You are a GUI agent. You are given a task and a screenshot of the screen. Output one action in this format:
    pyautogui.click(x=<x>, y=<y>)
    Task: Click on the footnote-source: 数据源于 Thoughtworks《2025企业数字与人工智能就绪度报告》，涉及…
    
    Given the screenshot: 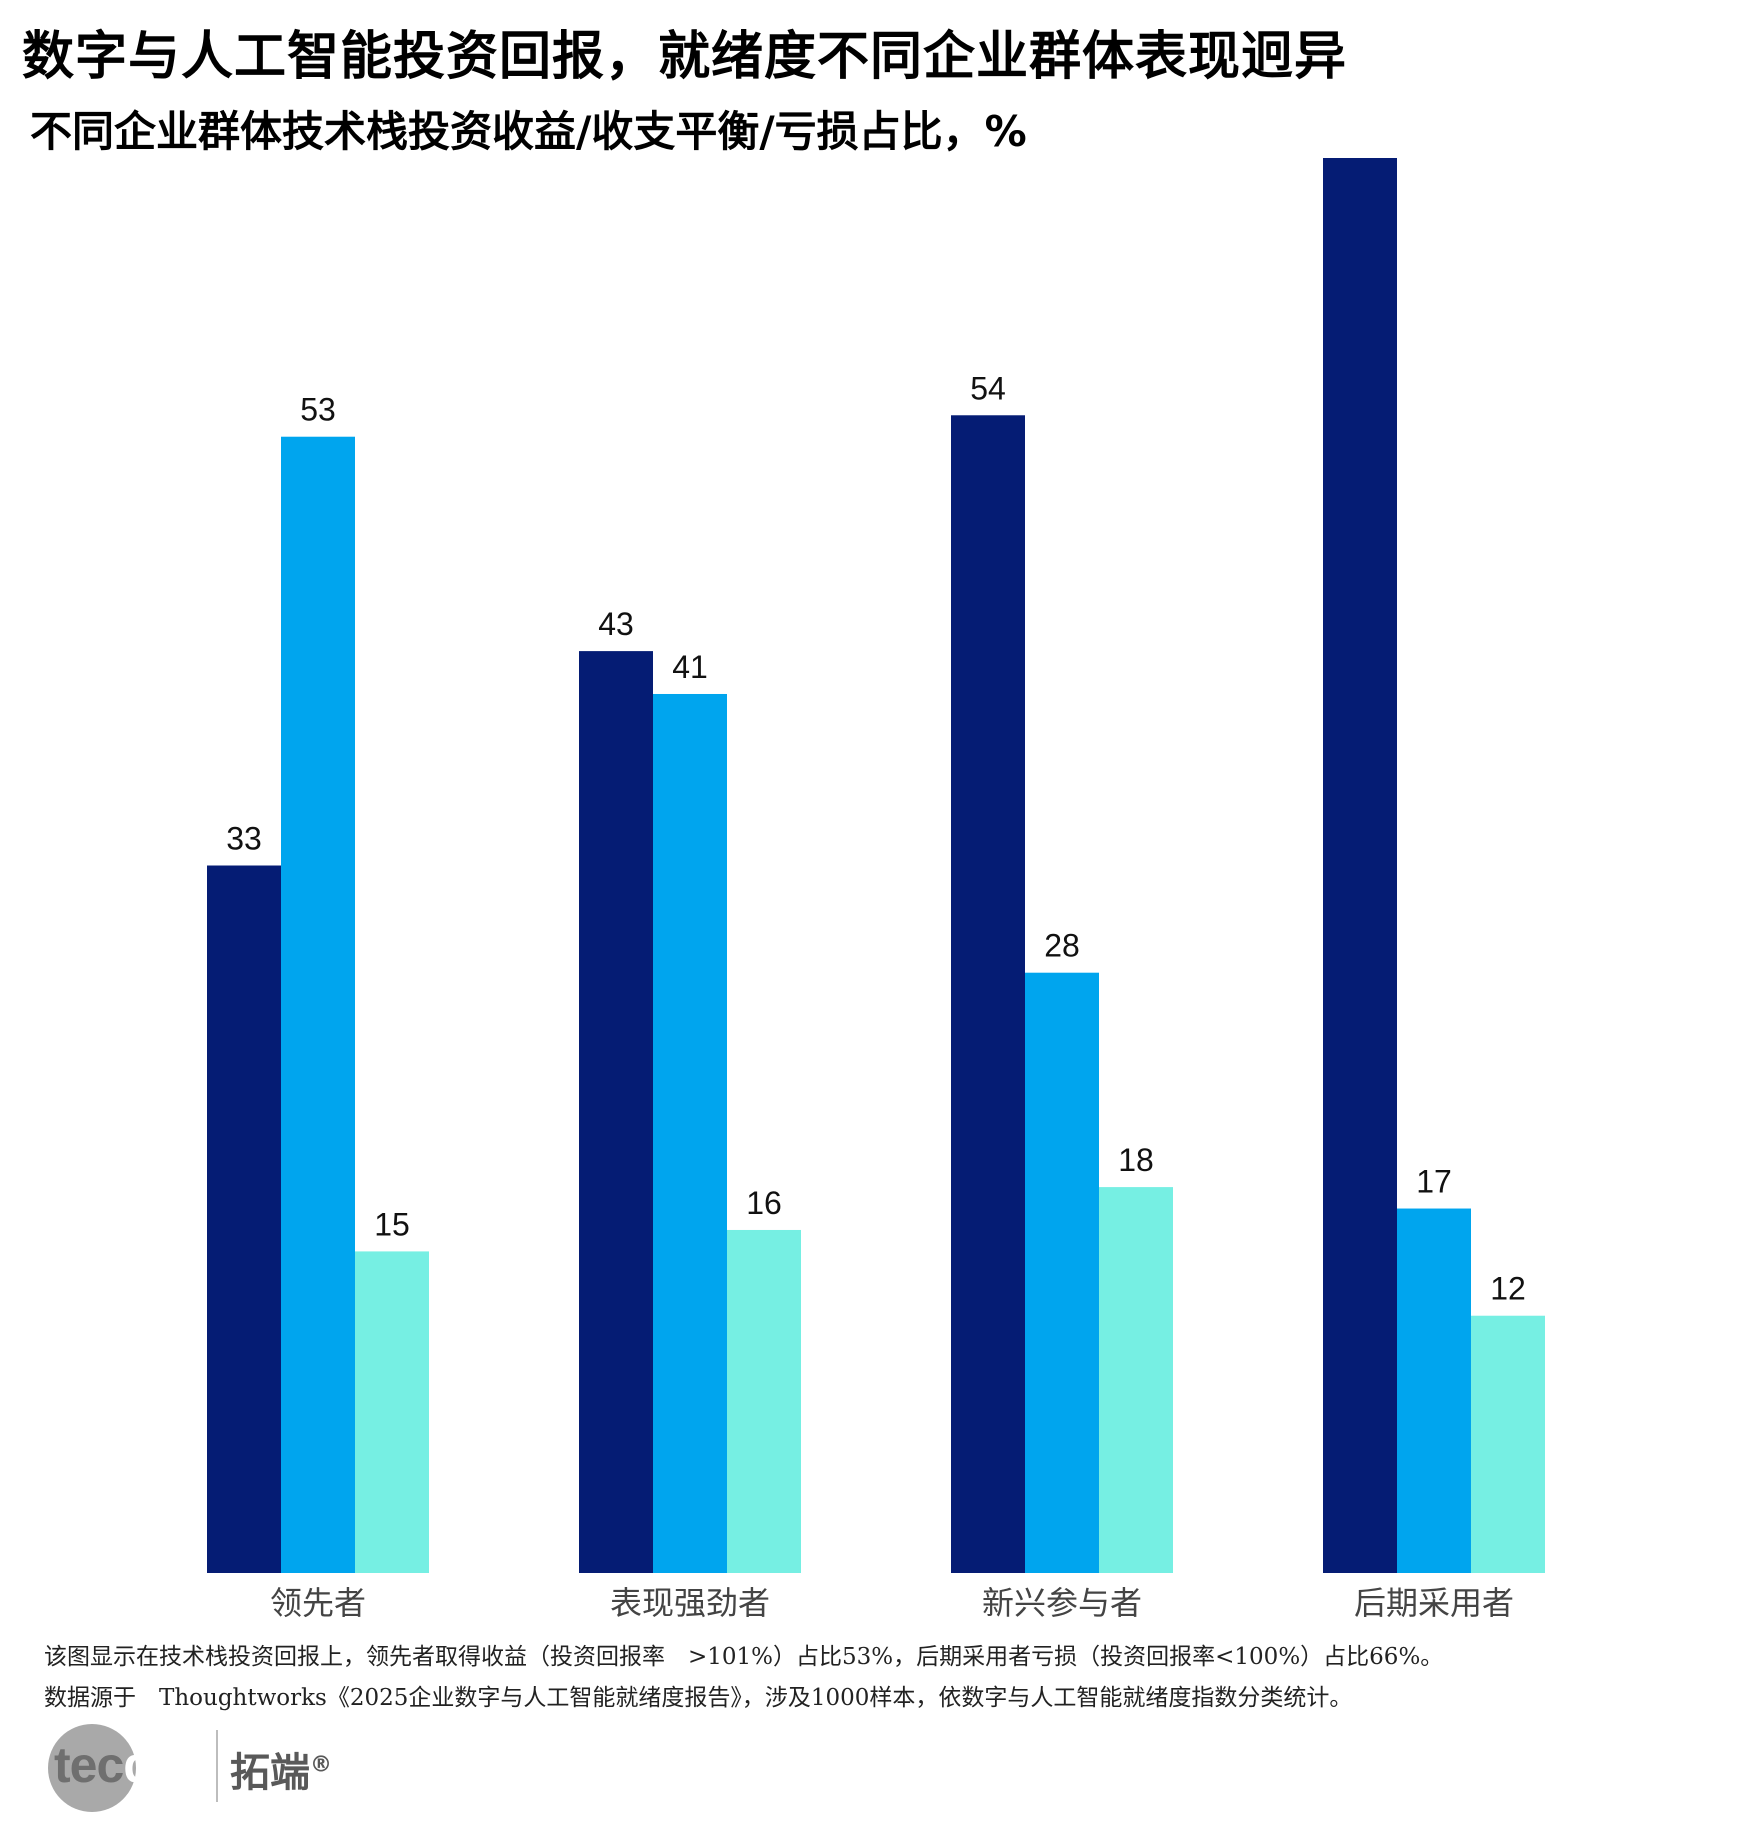 What is the action you would take?
    pyautogui.click(x=698, y=1698)
    